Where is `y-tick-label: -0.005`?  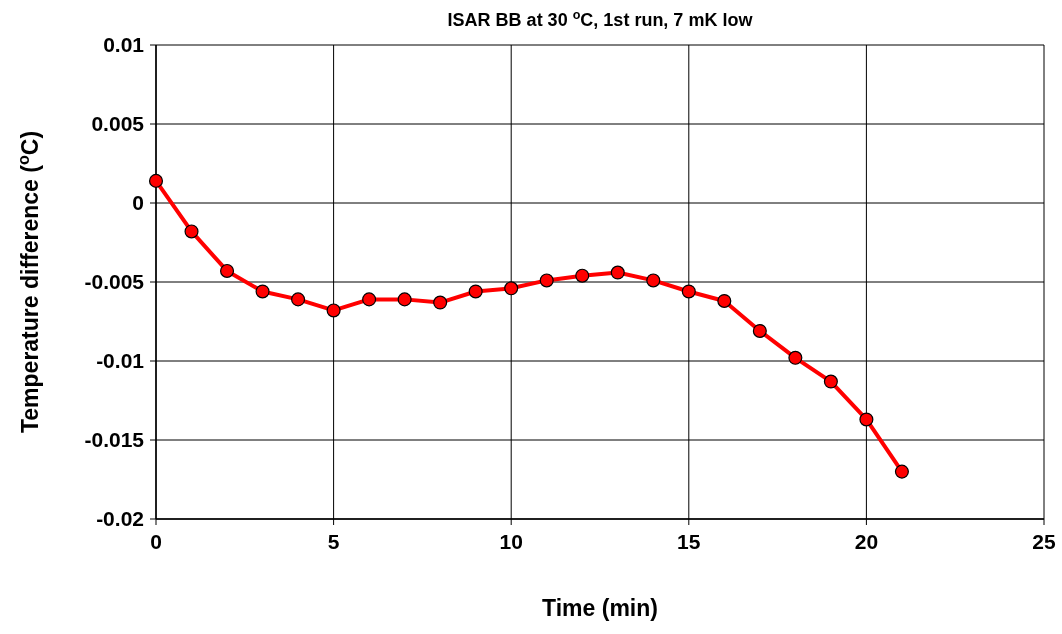 y-tick-label: -0.005 is located at coordinates (114, 282).